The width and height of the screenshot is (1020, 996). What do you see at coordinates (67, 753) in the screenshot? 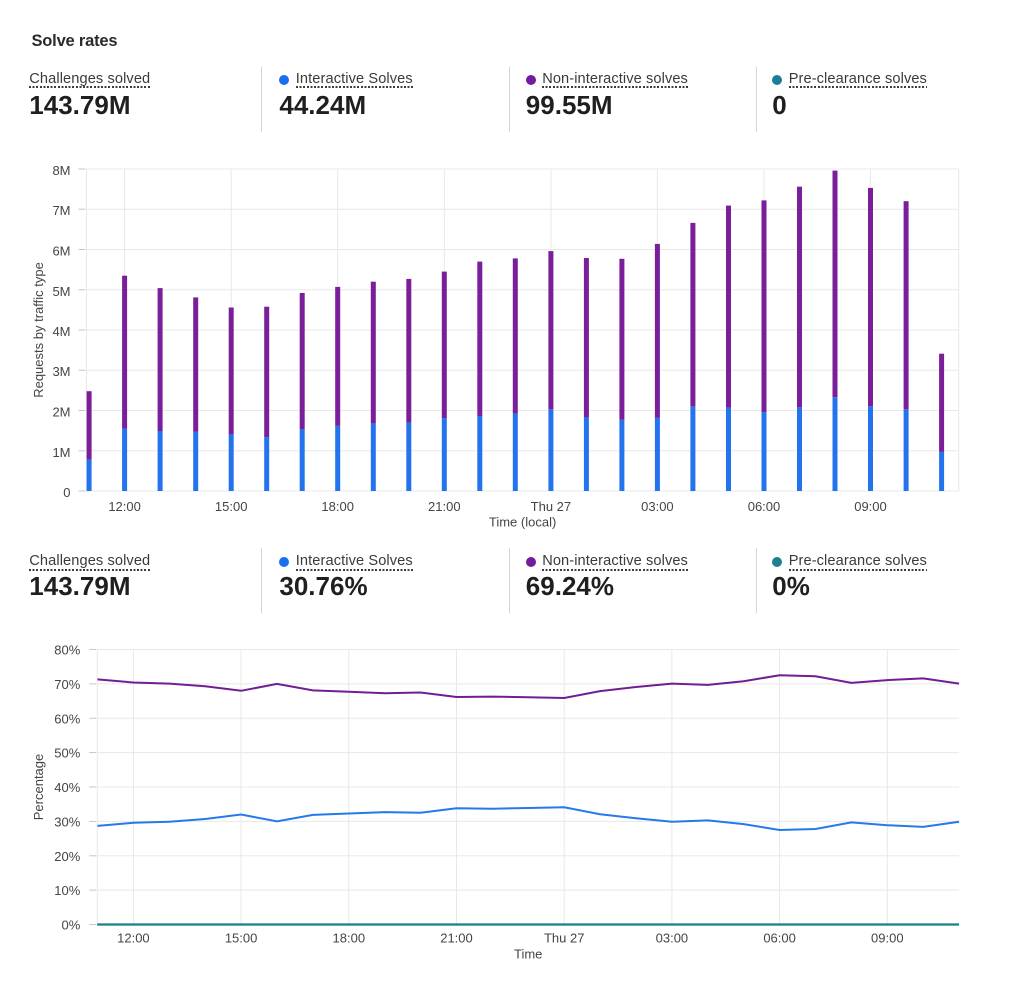
I see `svg-text: 50%` at bounding box center [67, 753].